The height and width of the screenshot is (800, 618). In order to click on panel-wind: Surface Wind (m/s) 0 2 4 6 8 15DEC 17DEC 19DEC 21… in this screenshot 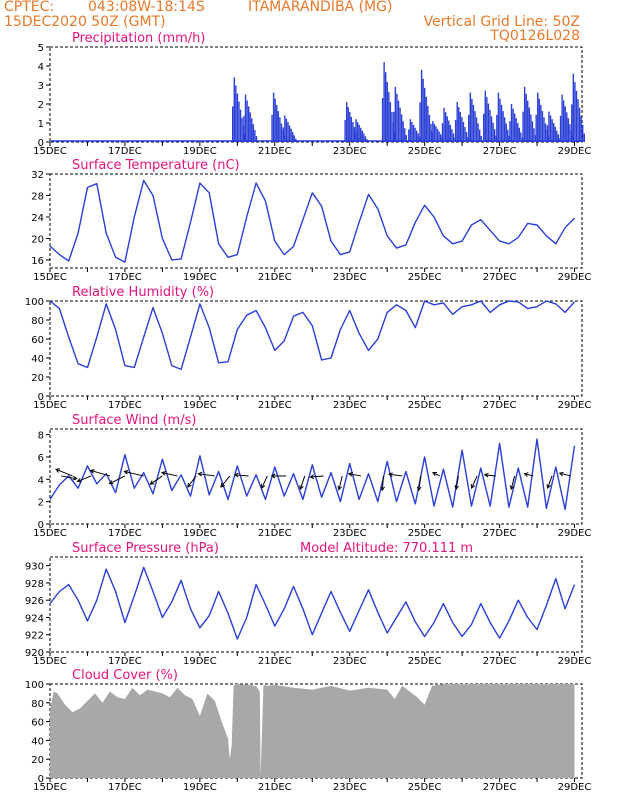, I will do `click(312, 476)`.